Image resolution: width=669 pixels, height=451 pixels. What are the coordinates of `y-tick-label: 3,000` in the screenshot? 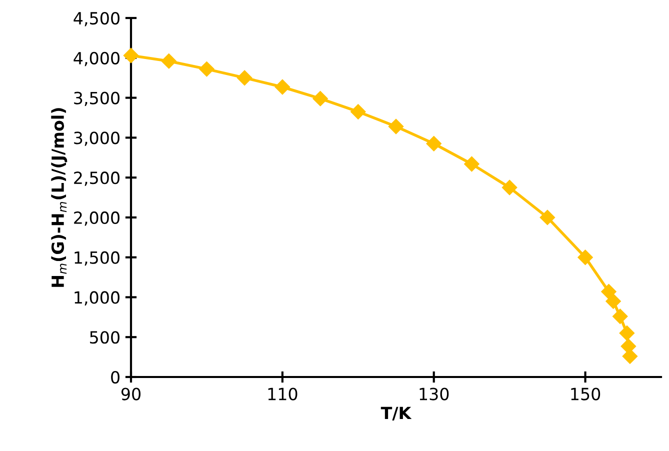 It's located at (97, 139).